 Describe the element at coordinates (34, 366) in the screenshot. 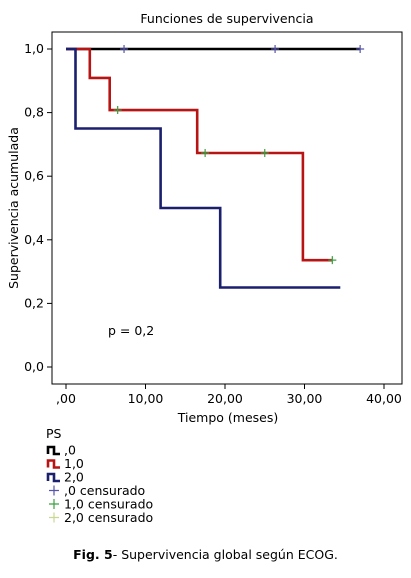

I see `y-tick-label: 0,0` at that location.